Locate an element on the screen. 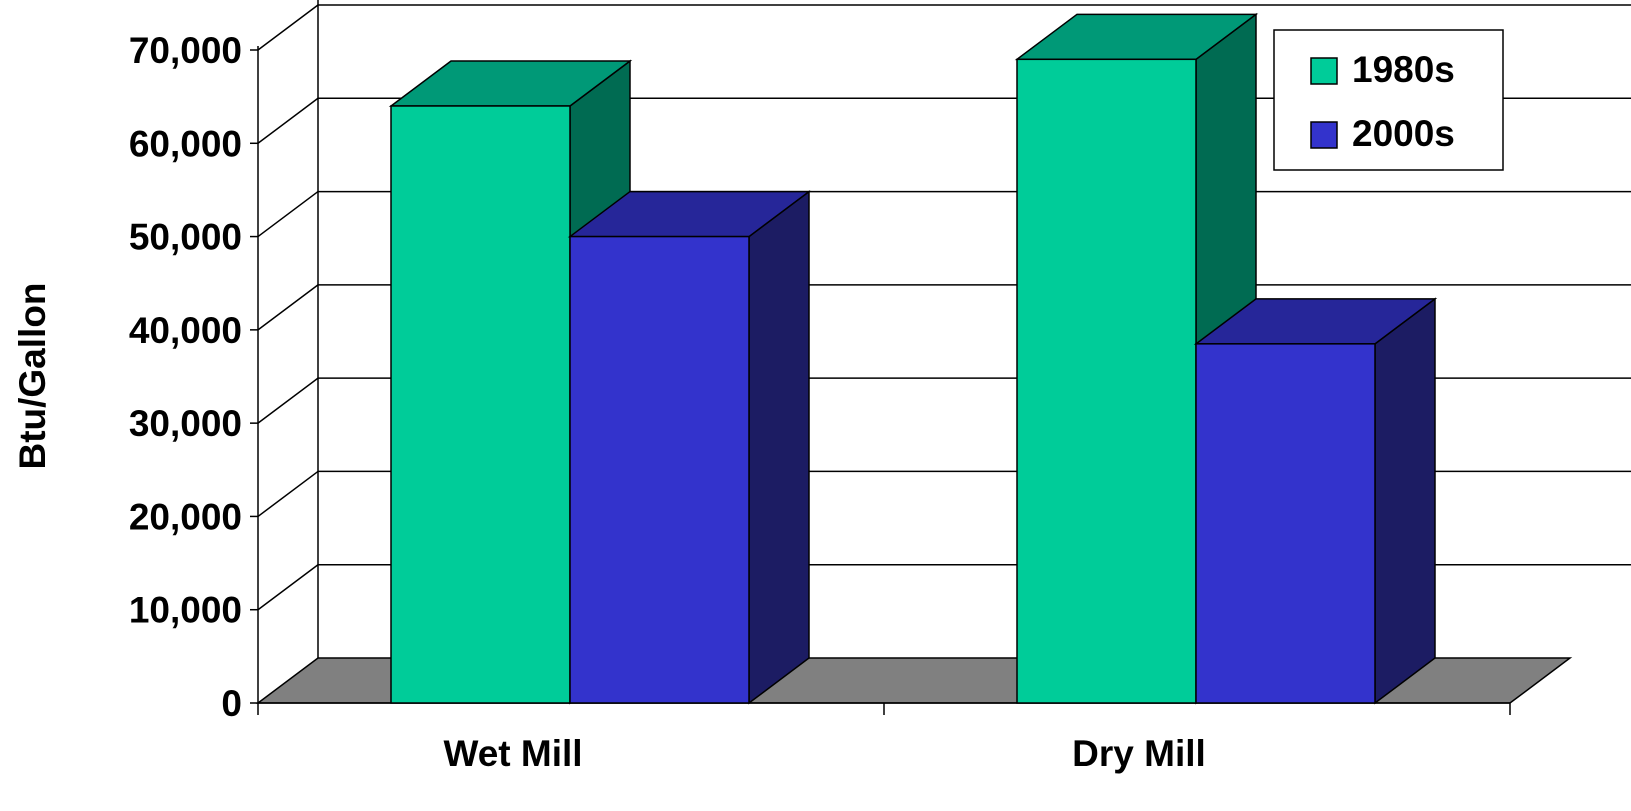  y-tick-label: 10,000 is located at coordinates (185, 610).